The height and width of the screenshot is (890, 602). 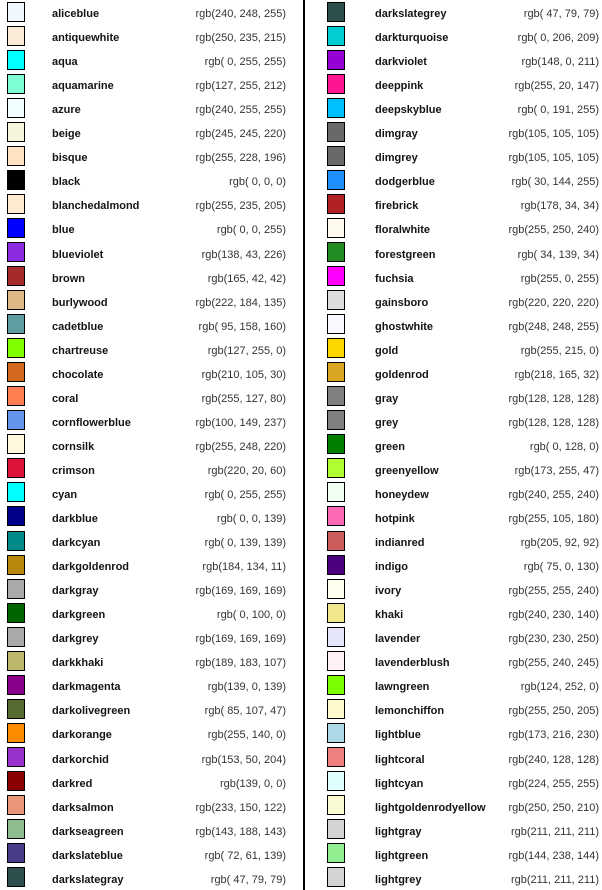 I want to click on color-row: aqua rgb( 0, 255, 255), so click(x=151, y=60).